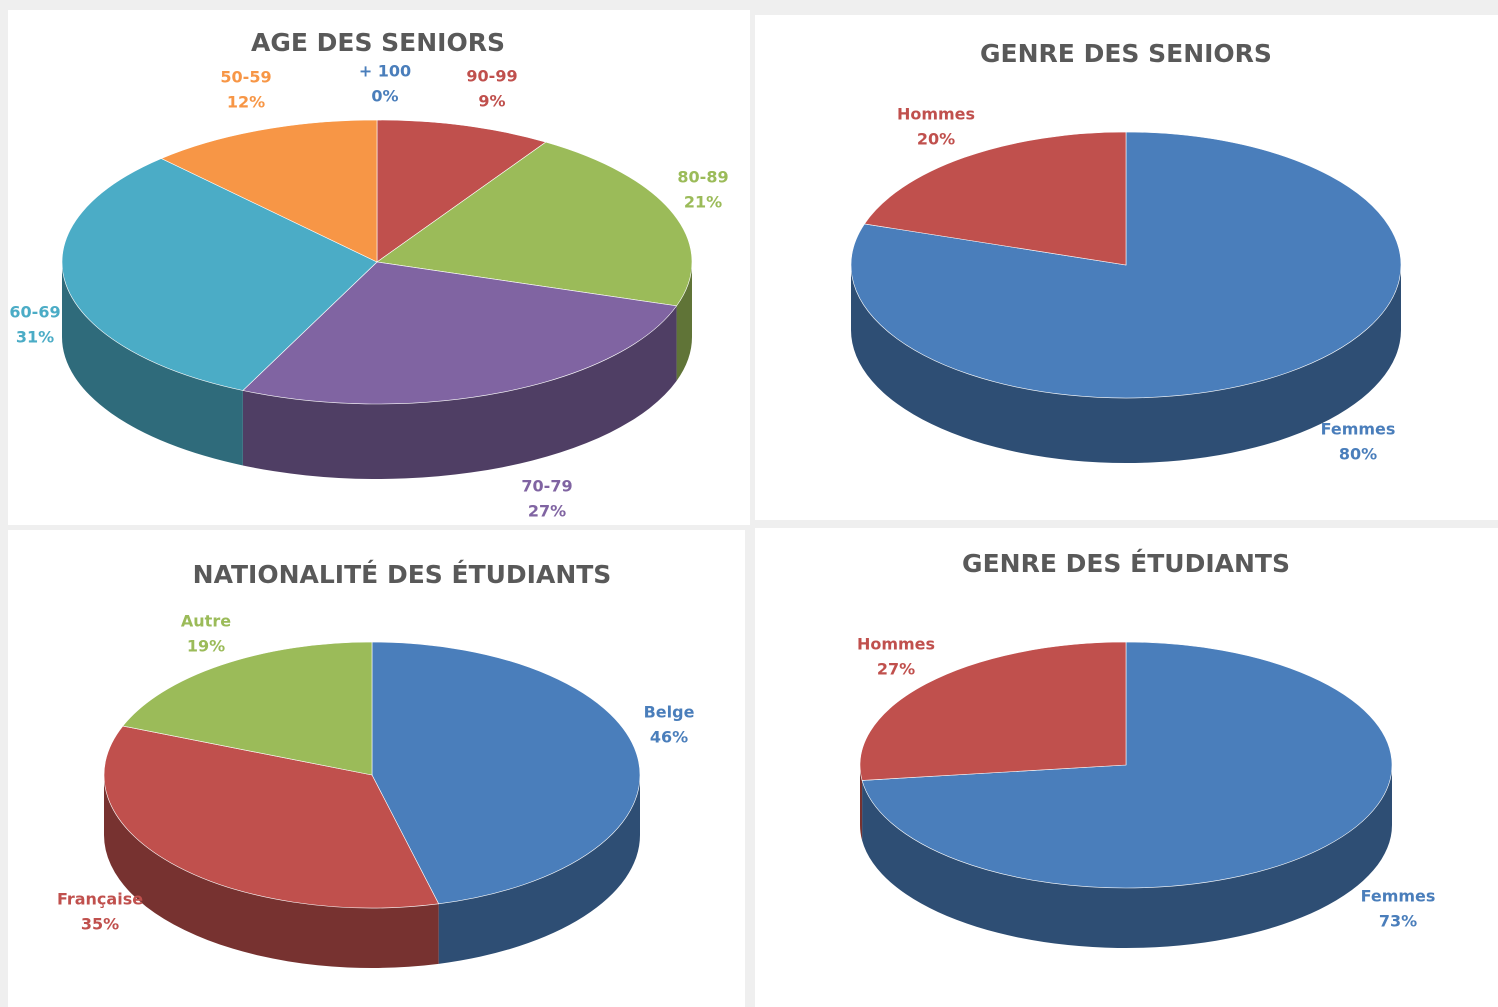  Describe the element at coordinates (669, 712) in the screenshot. I see `slice-label: Belge` at that location.